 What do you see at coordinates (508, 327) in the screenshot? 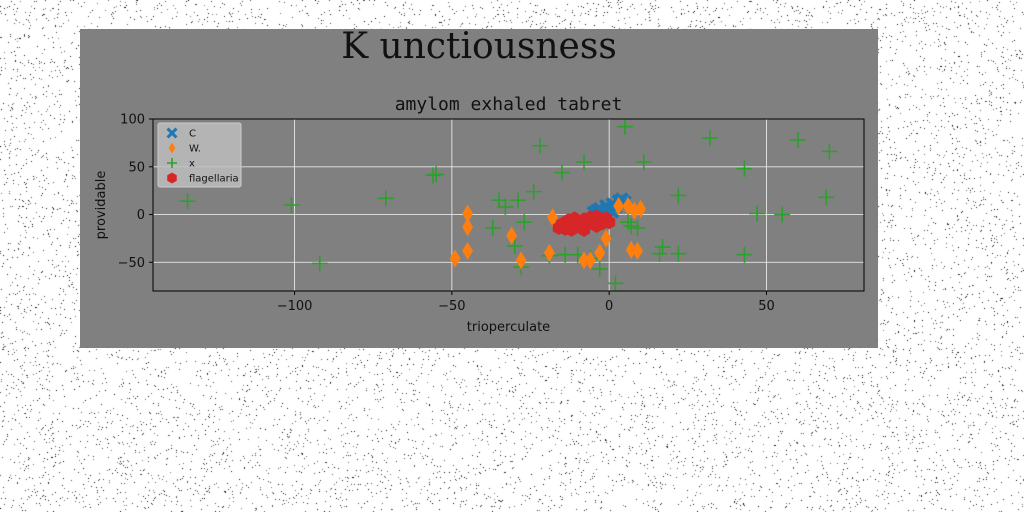
I see `x-axis-label: trioperculate` at bounding box center [508, 327].